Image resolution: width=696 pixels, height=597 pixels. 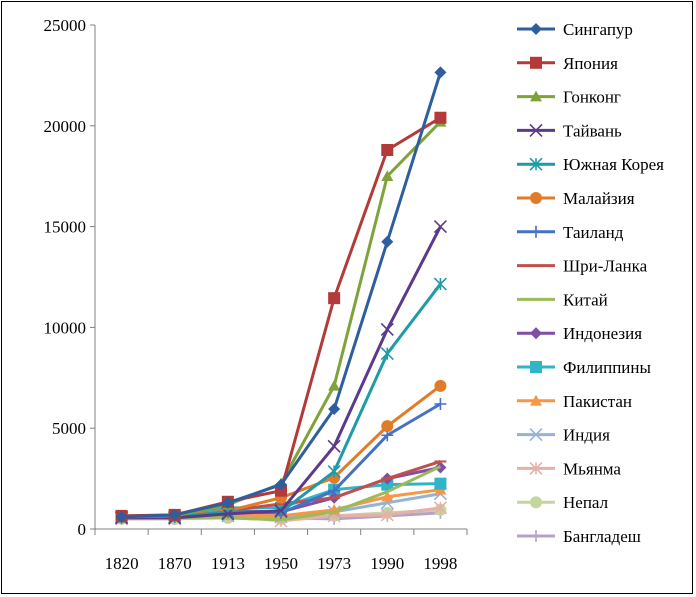 I want to click on legend-label: Пакистан, so click(x=597, y=401).